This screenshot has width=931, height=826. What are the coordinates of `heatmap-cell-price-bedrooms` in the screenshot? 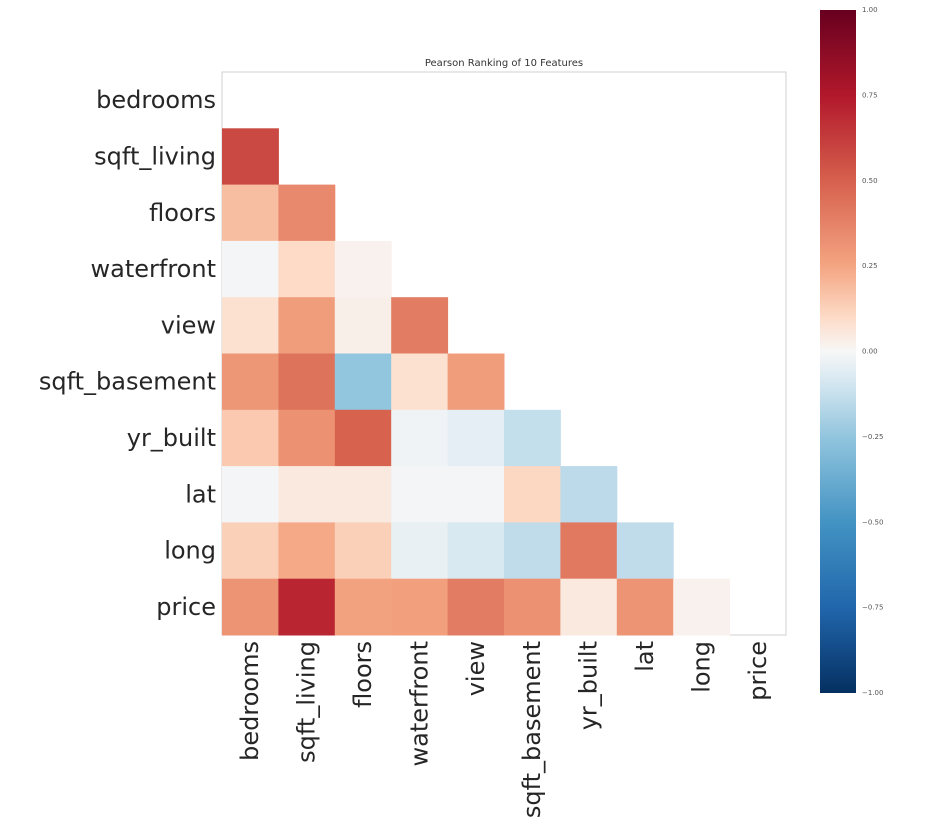 It's located at (250, 607).